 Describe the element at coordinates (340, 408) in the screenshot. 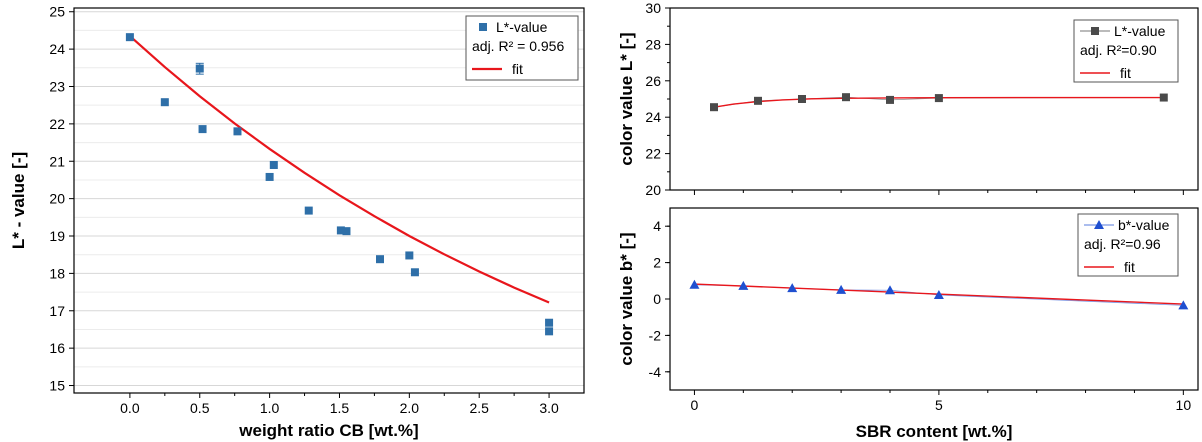

I see `x-tick-label: 1.5` at that location.